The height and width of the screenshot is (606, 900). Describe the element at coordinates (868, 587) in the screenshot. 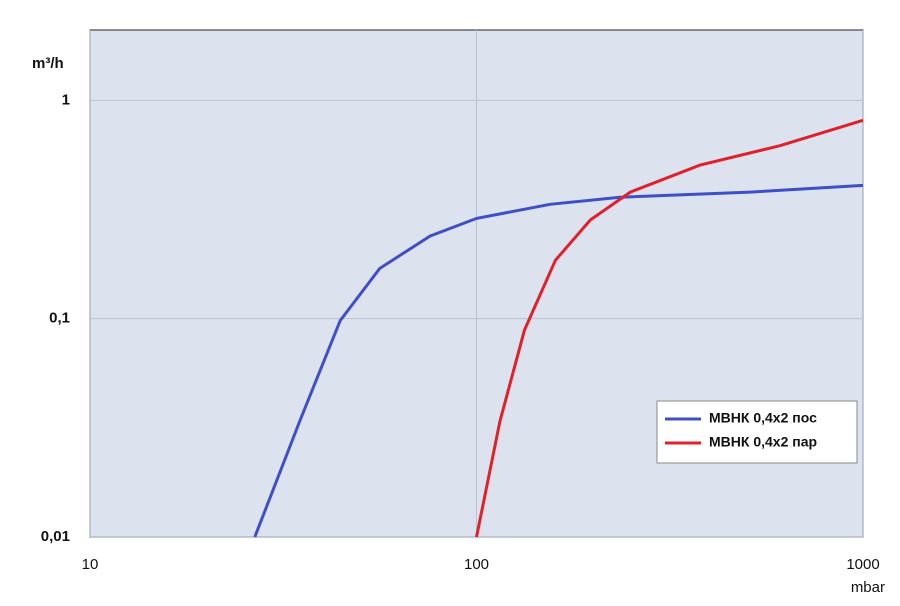

I see `x-axis-label: mbar` at that location.